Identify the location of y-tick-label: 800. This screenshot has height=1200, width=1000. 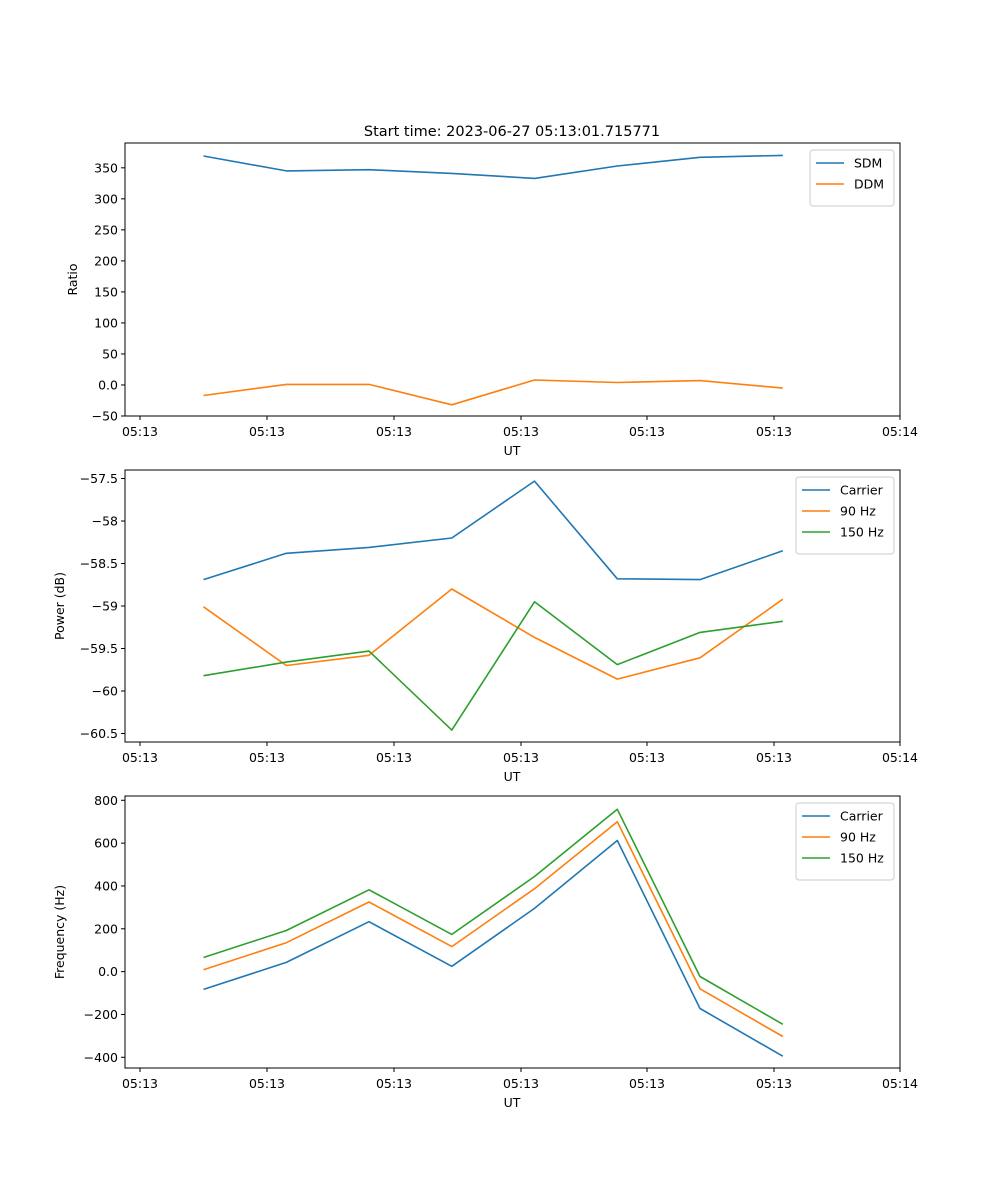
(106, 800).